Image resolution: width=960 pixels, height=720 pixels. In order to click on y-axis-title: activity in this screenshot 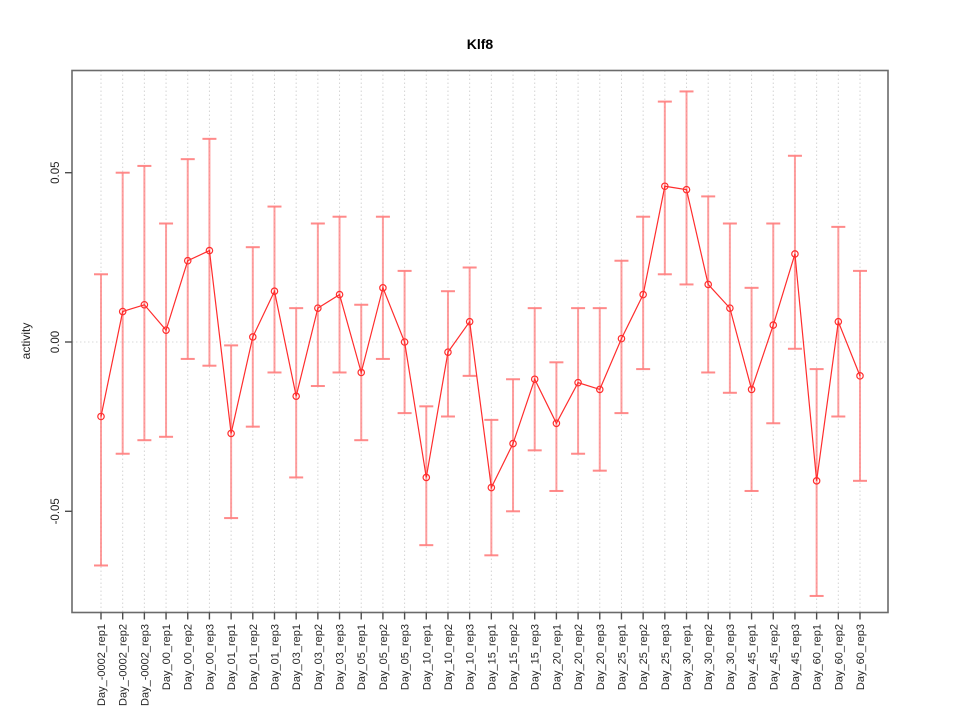, I will do `click(26, 341)`.